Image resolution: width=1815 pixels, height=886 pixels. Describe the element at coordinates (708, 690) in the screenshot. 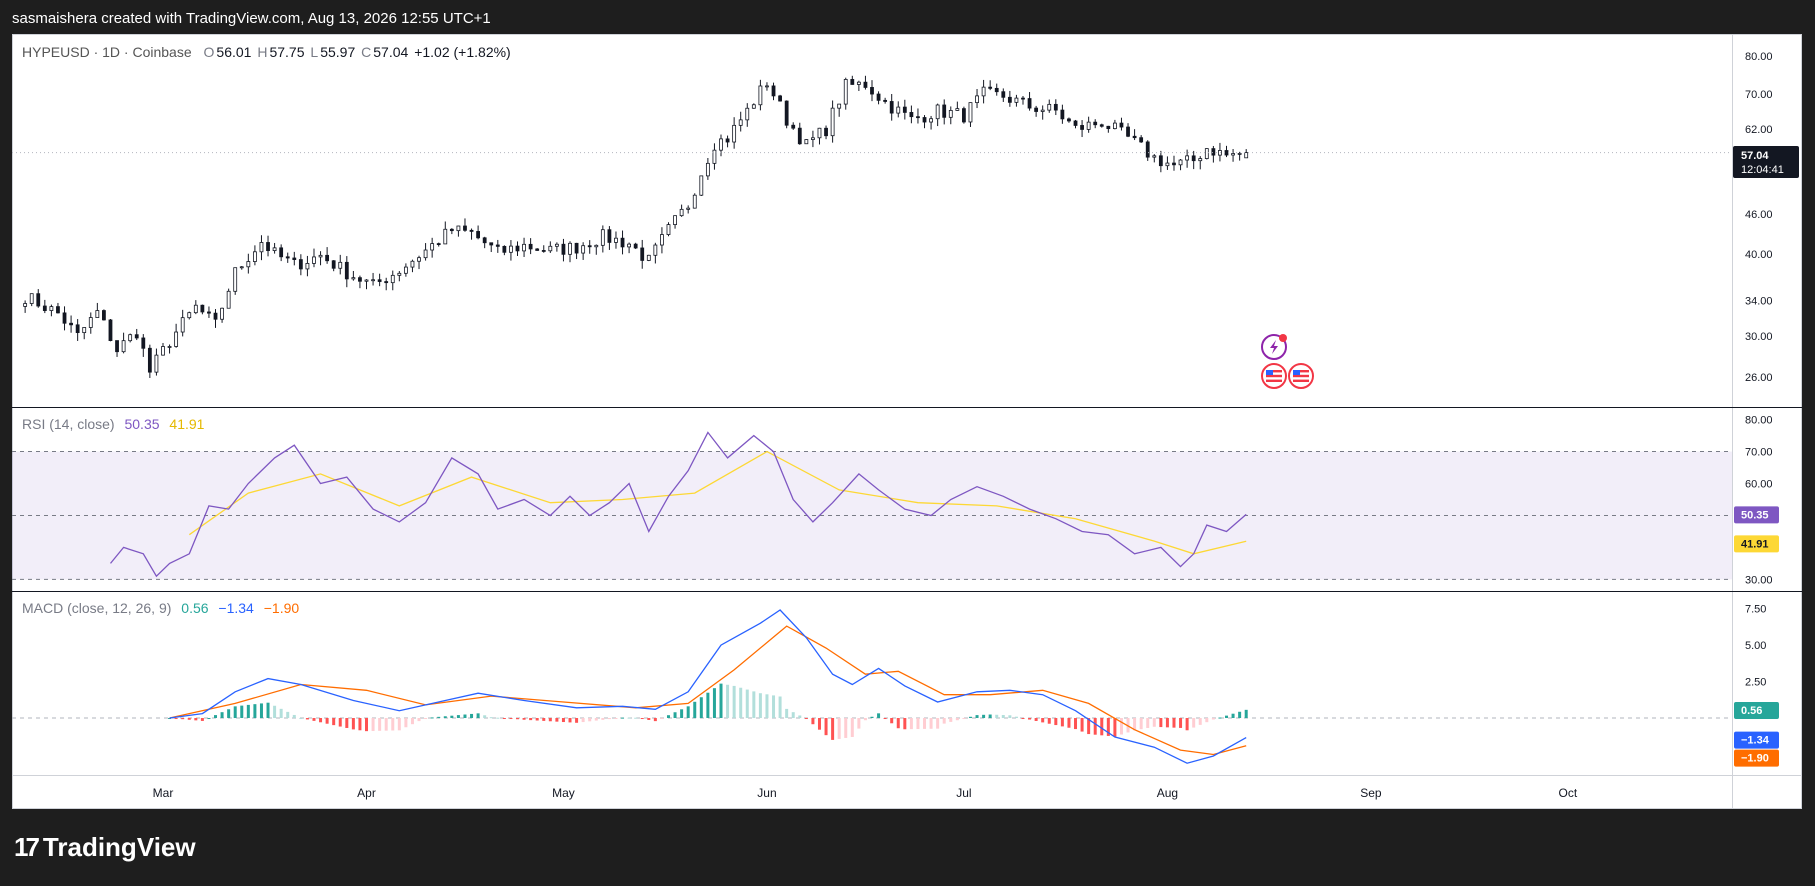

I see `macd-signal-line` at that location.